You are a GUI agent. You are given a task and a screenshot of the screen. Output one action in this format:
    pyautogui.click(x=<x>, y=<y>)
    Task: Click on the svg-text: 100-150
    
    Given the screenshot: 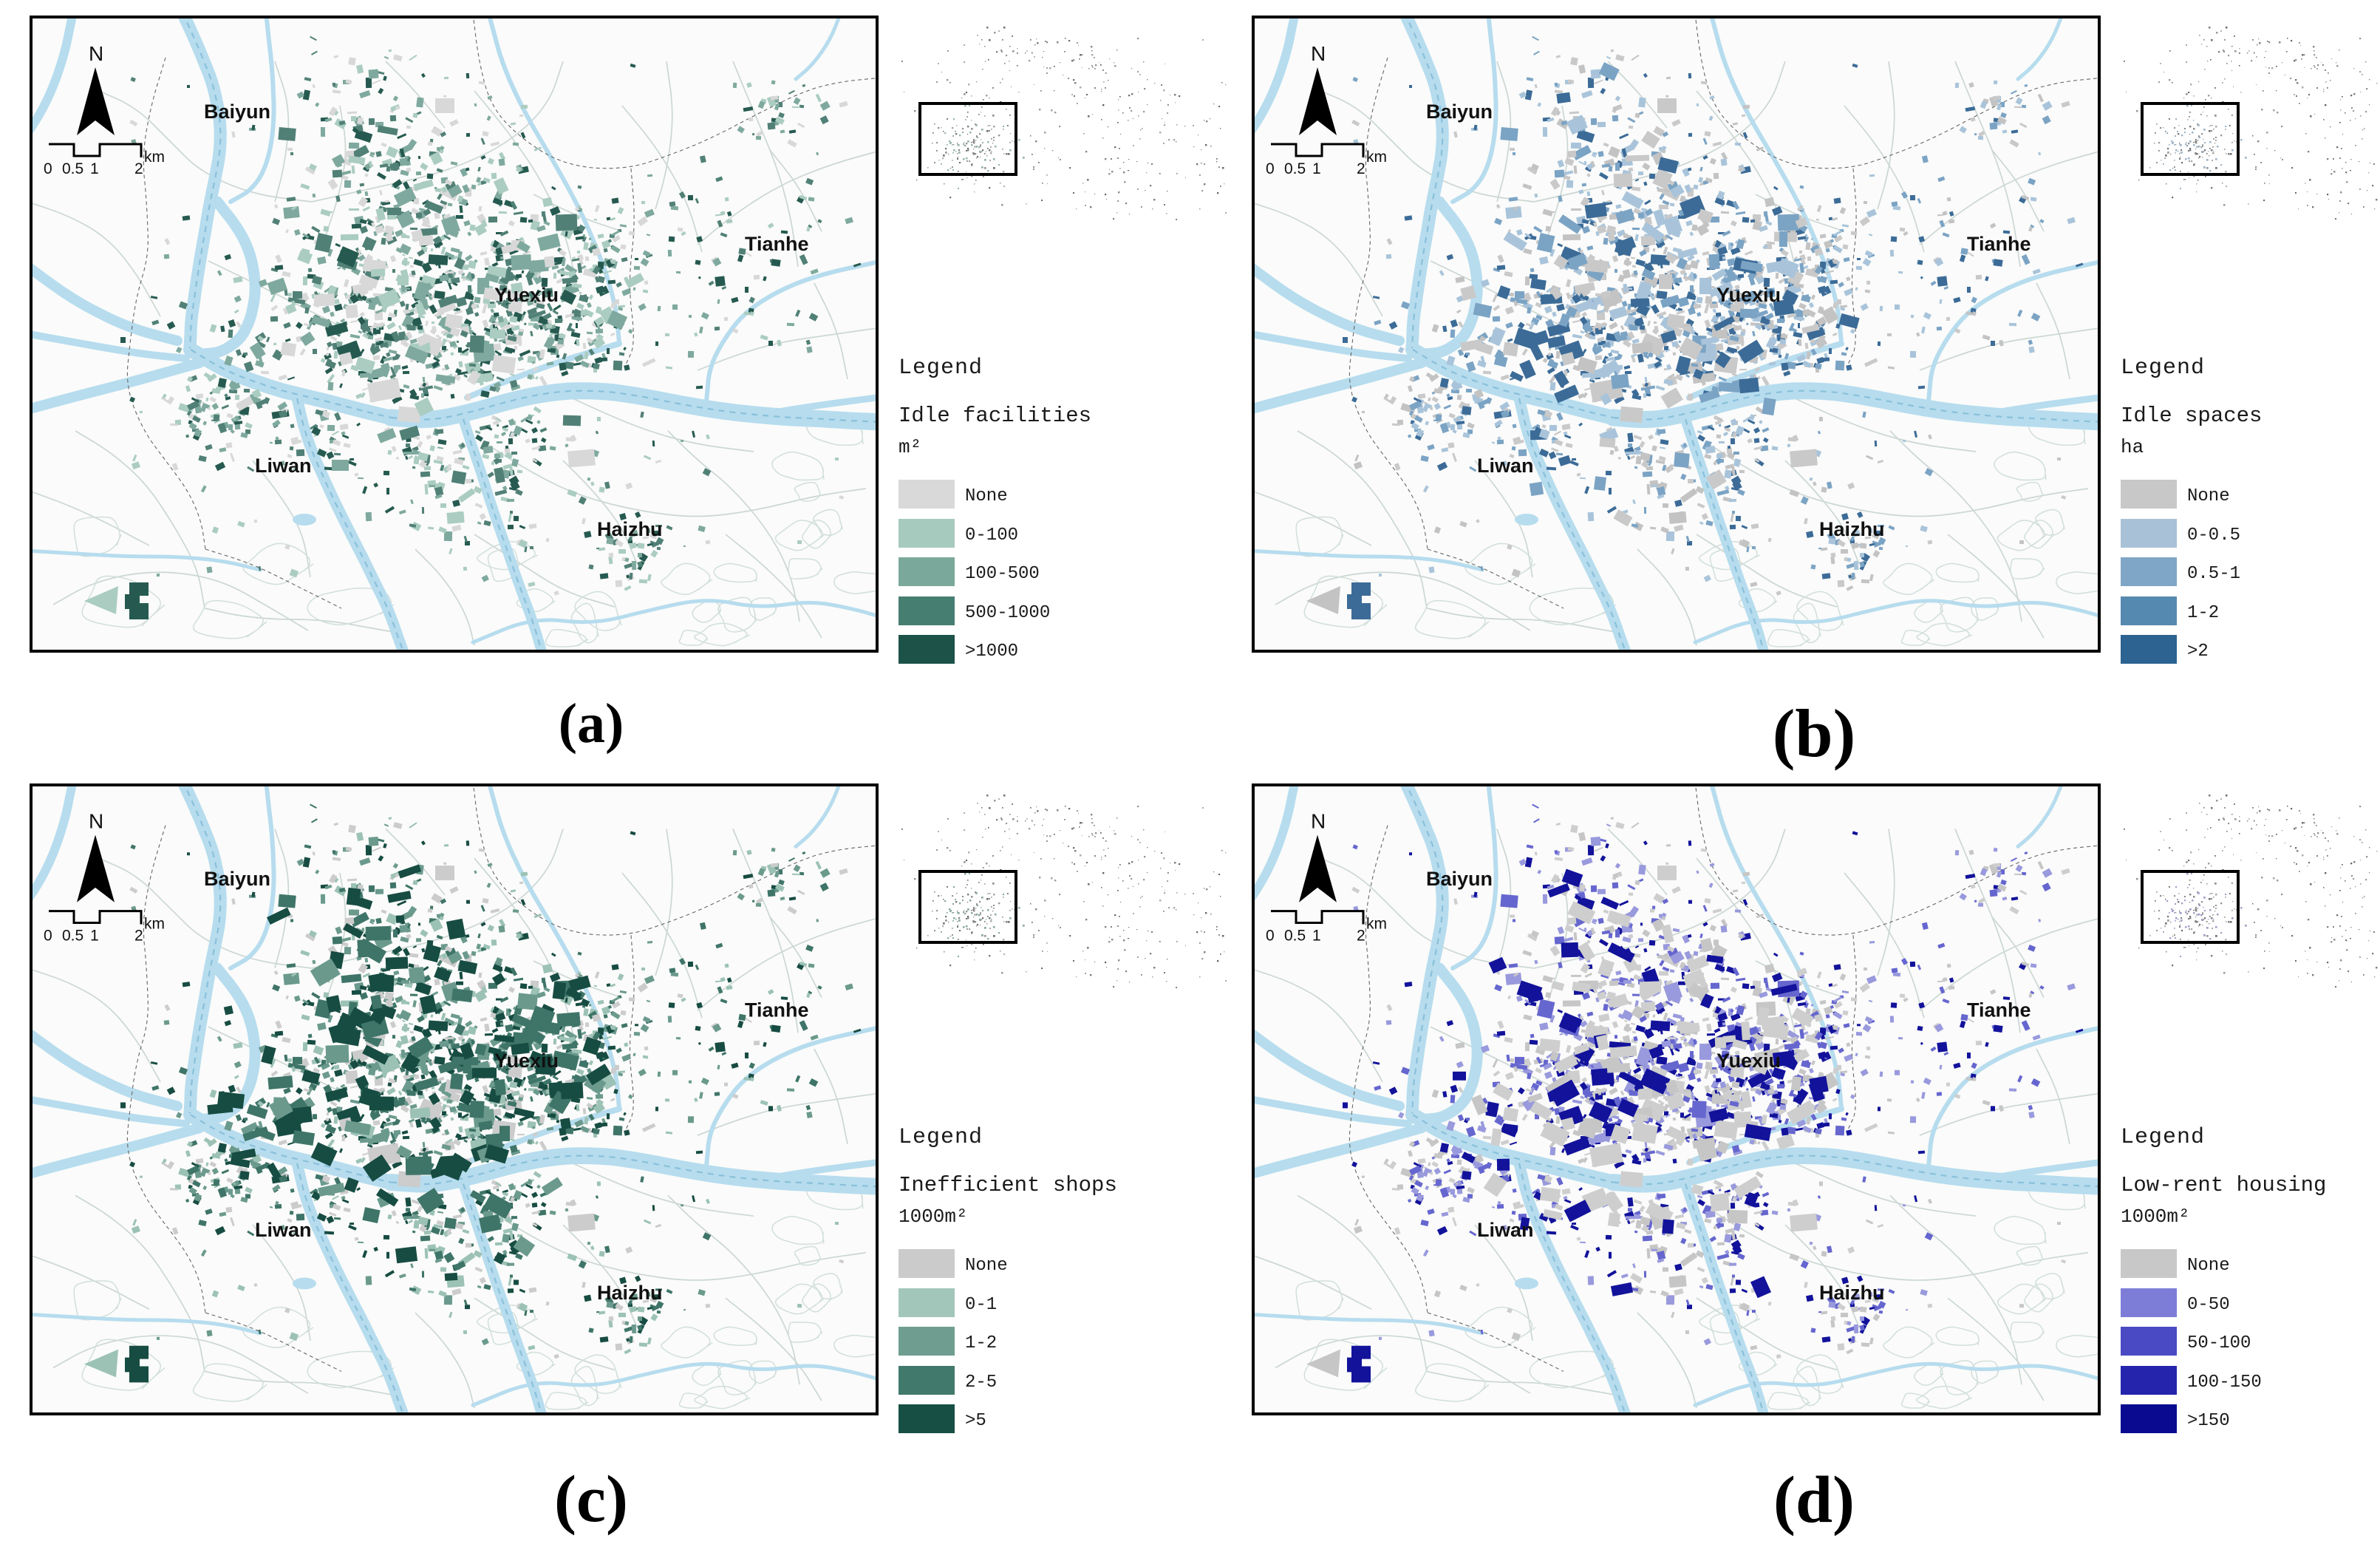 What is the action you would take?
    pyautogui.click(x=2224, y=1383)
    